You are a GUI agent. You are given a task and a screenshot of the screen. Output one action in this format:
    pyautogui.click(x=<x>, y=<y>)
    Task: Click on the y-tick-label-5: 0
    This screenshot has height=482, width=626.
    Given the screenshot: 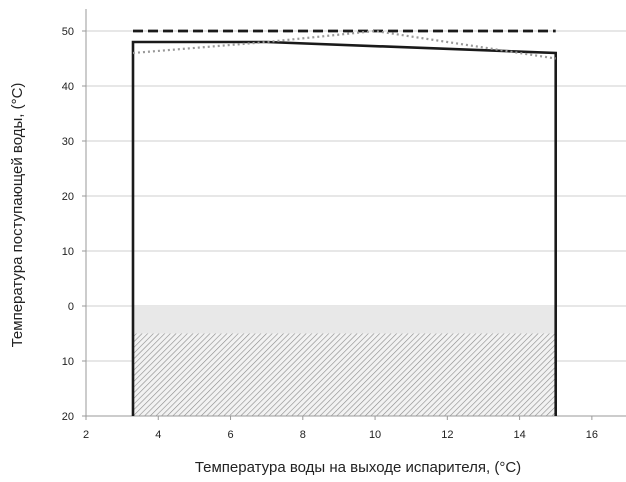 What is the action you would take?
    pyautogui.click(x=71, y=307)
    